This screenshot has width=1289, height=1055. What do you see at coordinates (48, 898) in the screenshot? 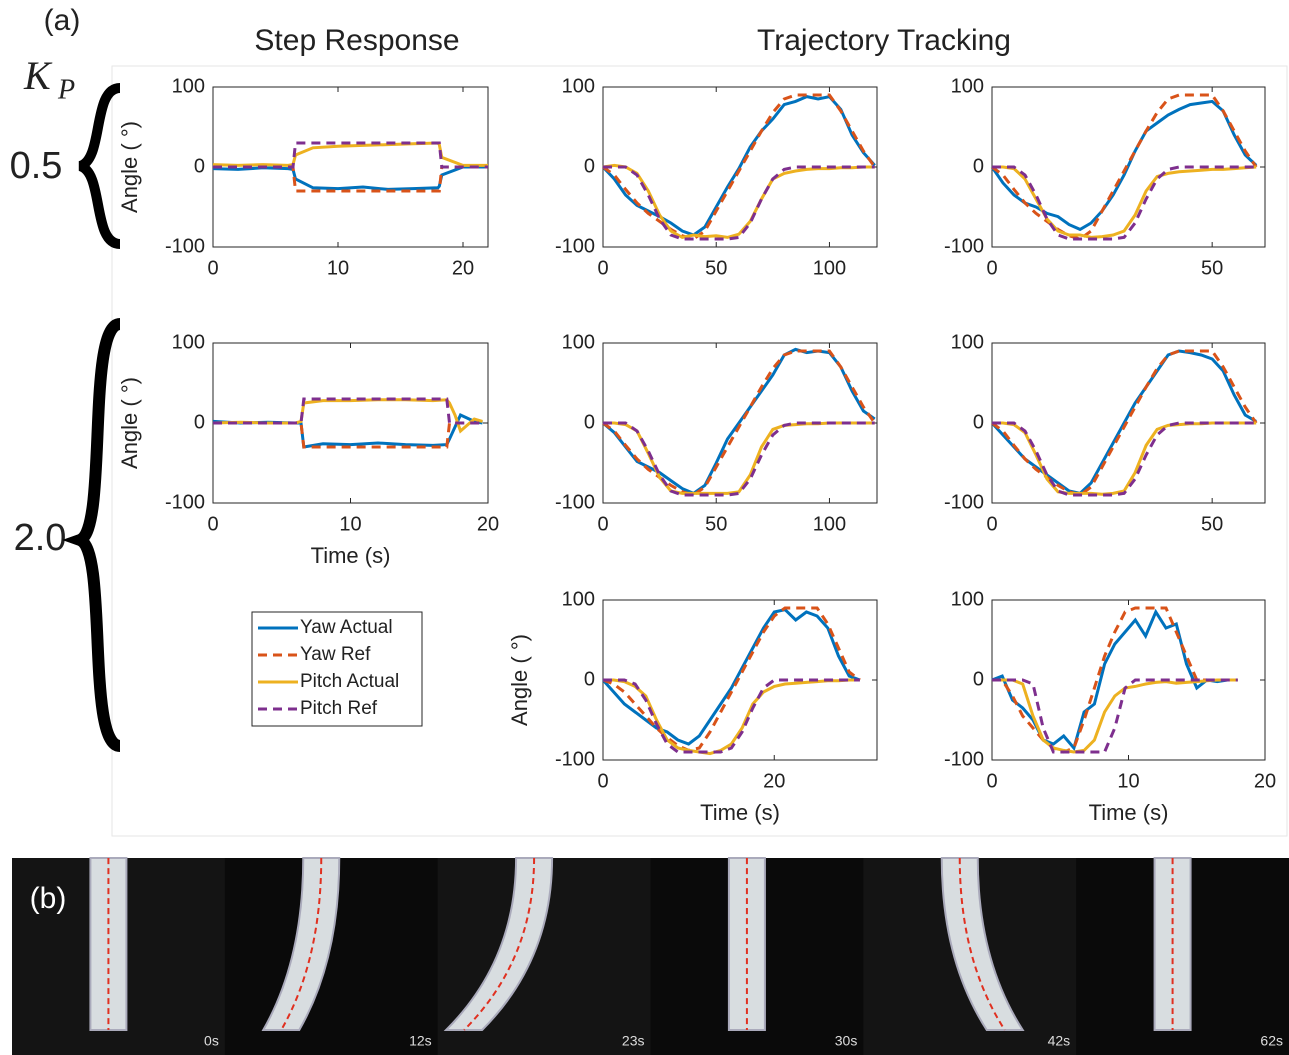
I see `panel-label: (b)` at bounding box center [48, 898].